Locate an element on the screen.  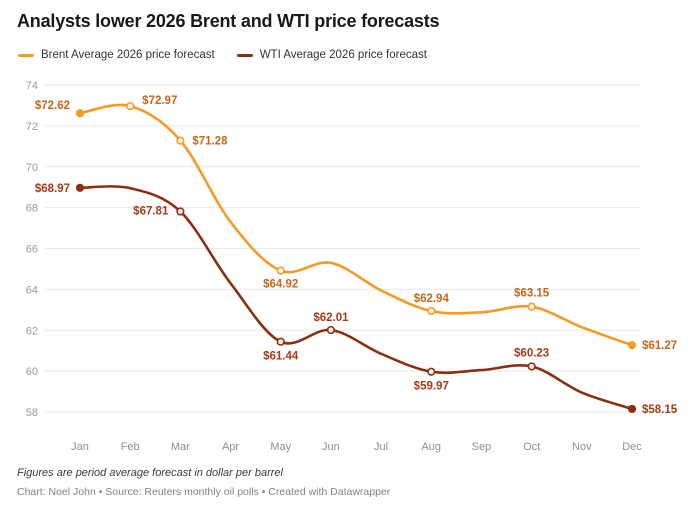
legend-item: Brent Average 2026 price forecast is located at coordinates (116, 55).